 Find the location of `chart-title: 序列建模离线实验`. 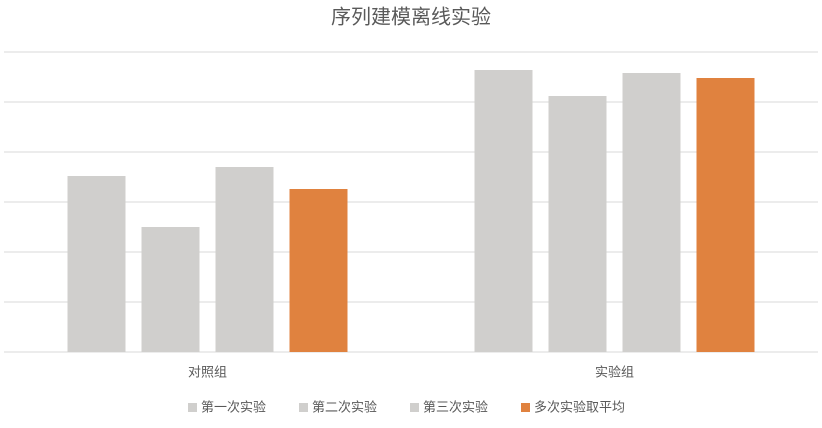

chart-title: 序列建模离线实验 is located at coordinates (411, 17).